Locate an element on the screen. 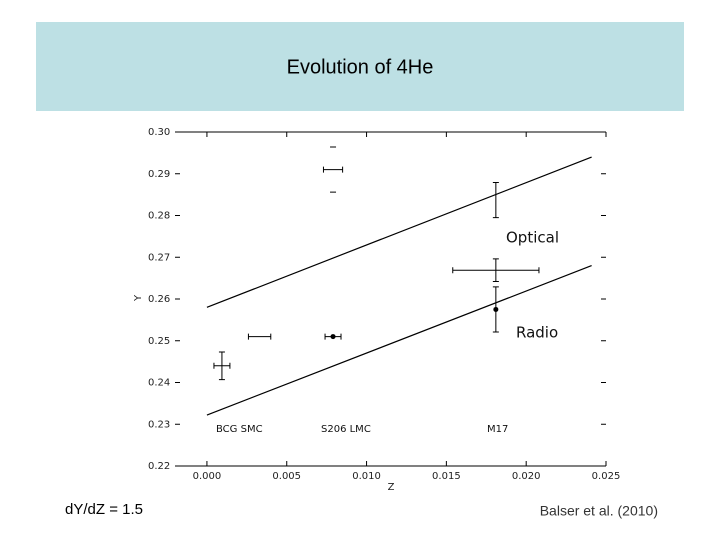 The image size is (720, 540). y-tick-label: 0.28 is located at coordinates (159, 216).